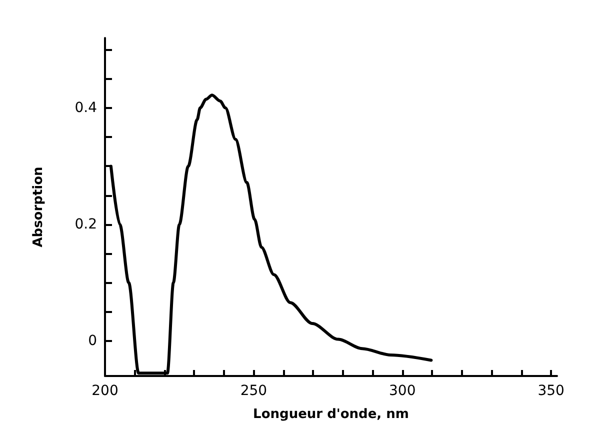  Describe the element at coordinates (331, 414) in the screenshot. I see `x-axis-title: Longueur d'onde, nm` at that location.